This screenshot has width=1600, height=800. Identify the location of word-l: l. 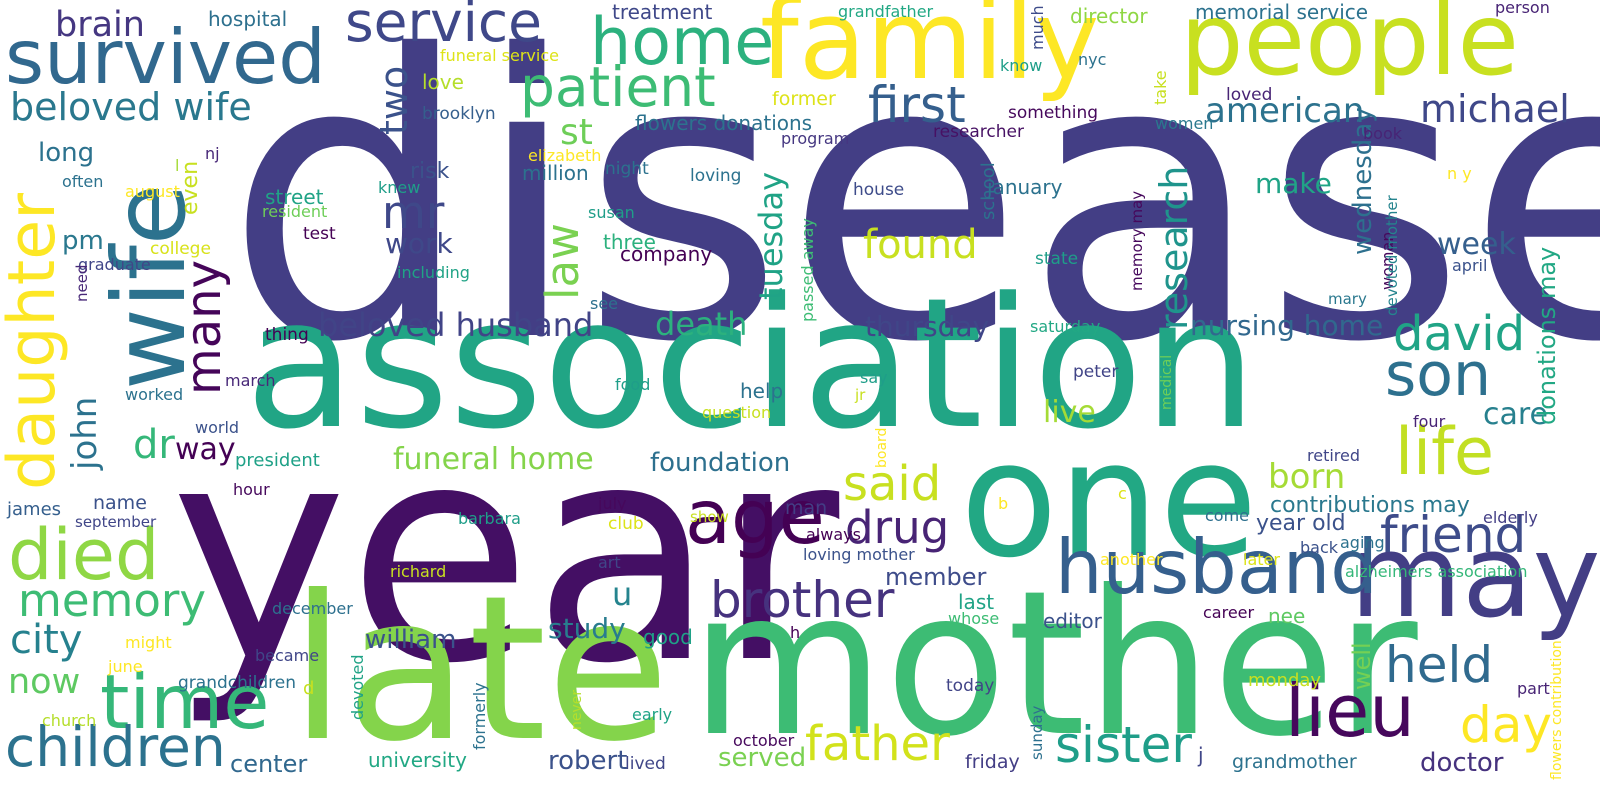
(177, 165).